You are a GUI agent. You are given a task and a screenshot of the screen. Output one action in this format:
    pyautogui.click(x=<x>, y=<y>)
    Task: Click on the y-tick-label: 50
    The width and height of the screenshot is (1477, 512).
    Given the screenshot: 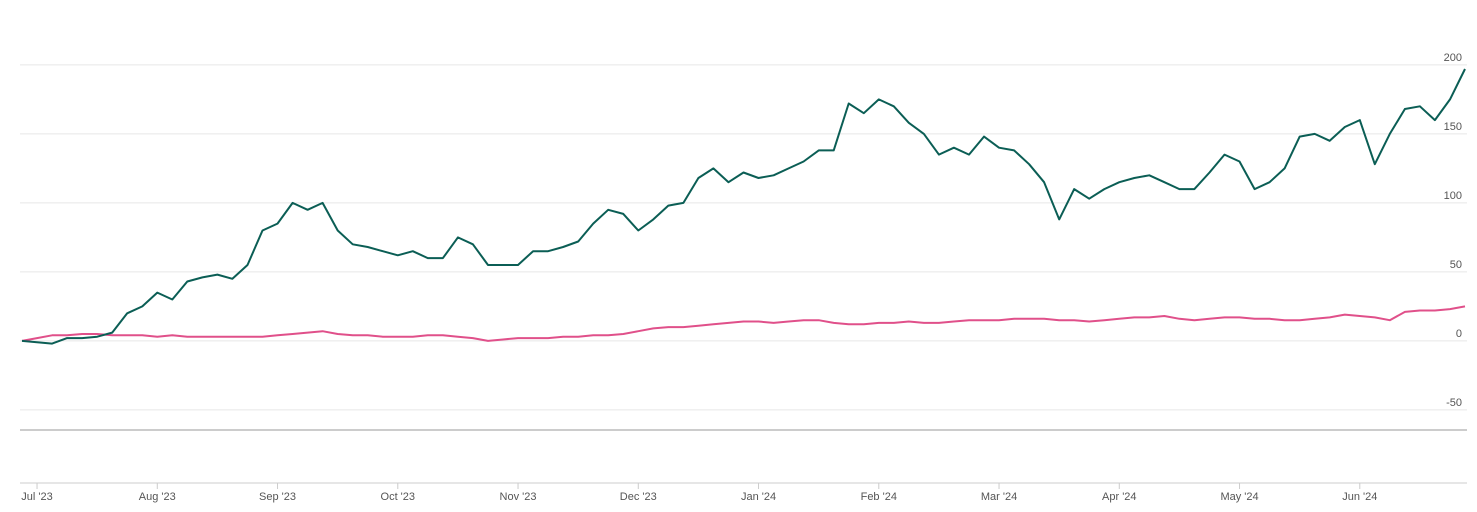 What is the action you would take?
    pyautogui.click(x=1456, y=265)
    